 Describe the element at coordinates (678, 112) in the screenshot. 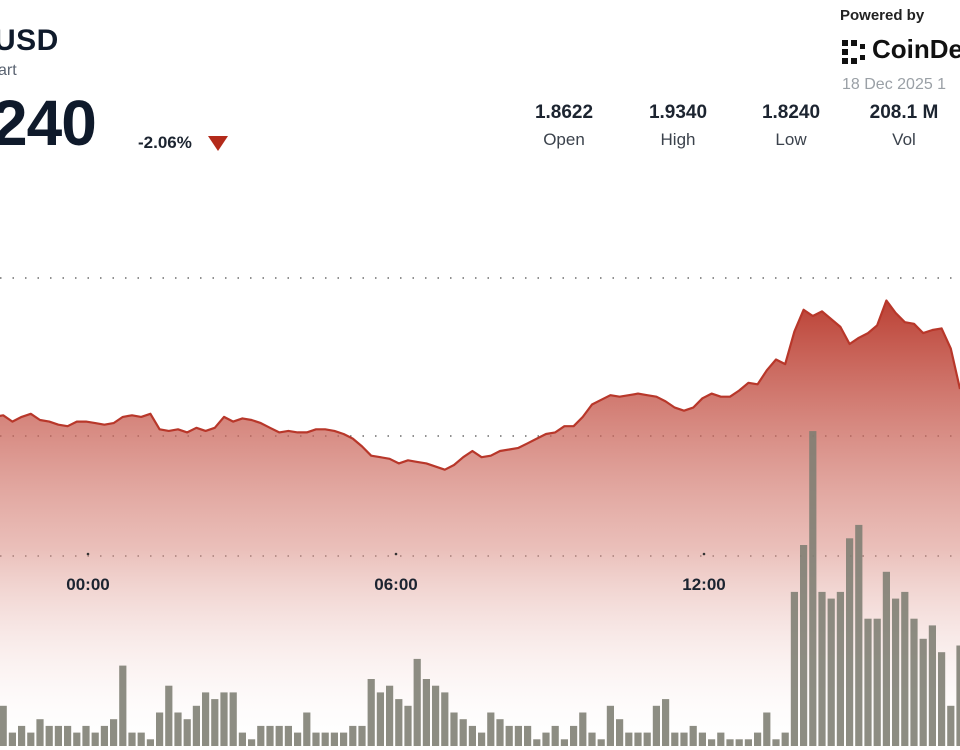

I see `stat-high-value: 1.9340` at that location.